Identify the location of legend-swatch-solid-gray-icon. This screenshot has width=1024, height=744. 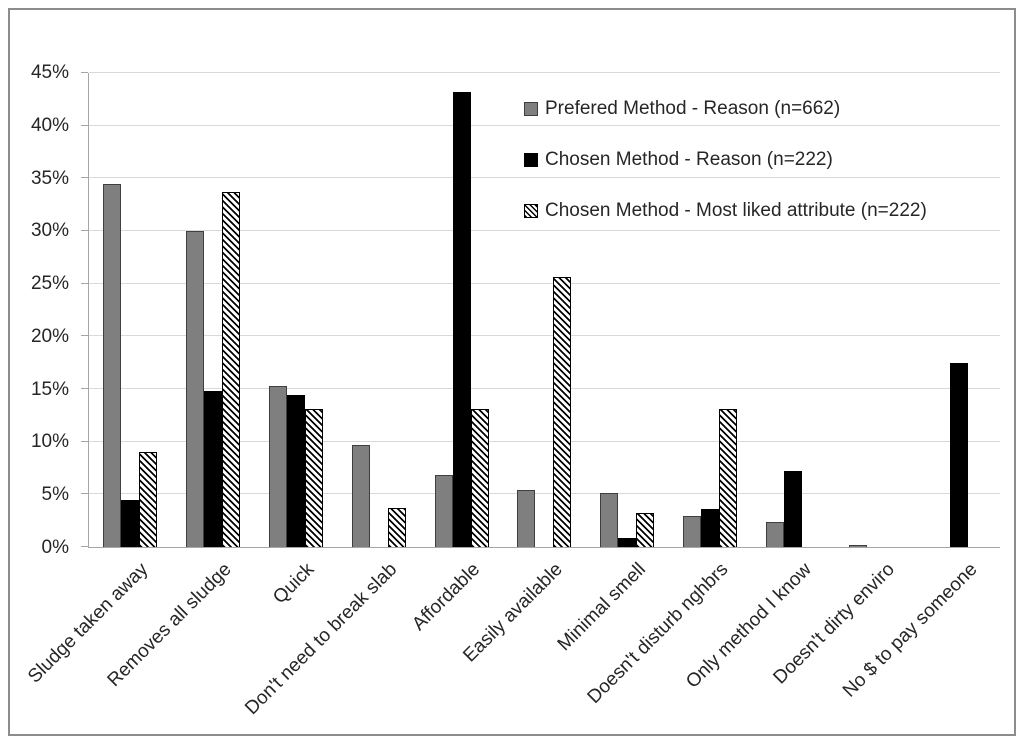
(531, 109).